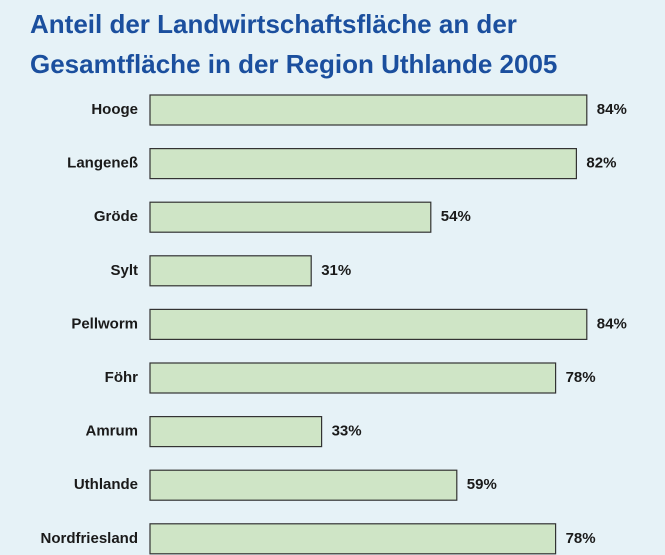 The height and width of the screenshot is (555, 665). What do you see at coordinates (116, 216) in the screenshot?
I see `category-label: Gröde` at bounding box center [116, 216].